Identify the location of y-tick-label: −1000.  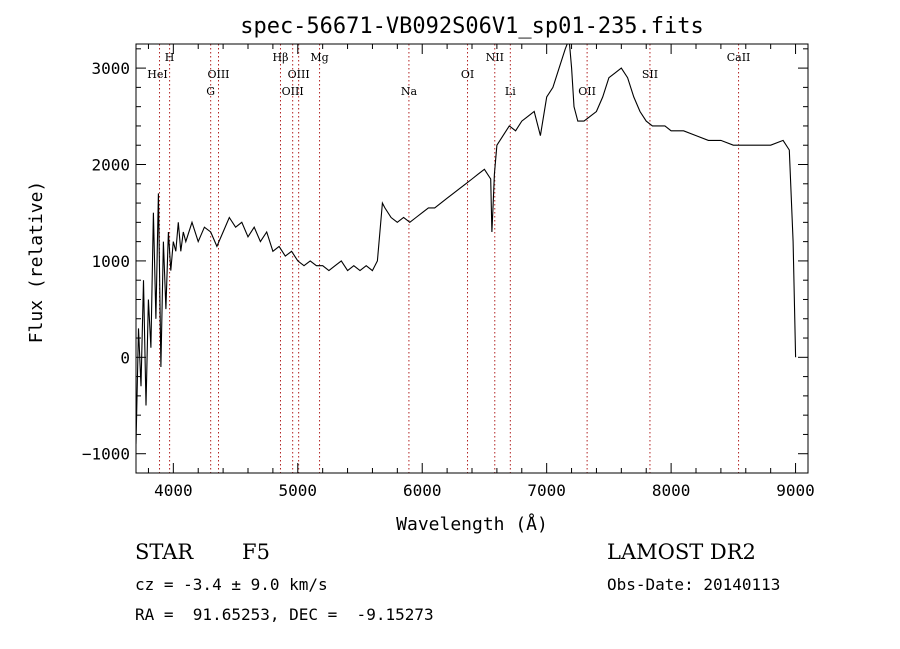
(106, 454).